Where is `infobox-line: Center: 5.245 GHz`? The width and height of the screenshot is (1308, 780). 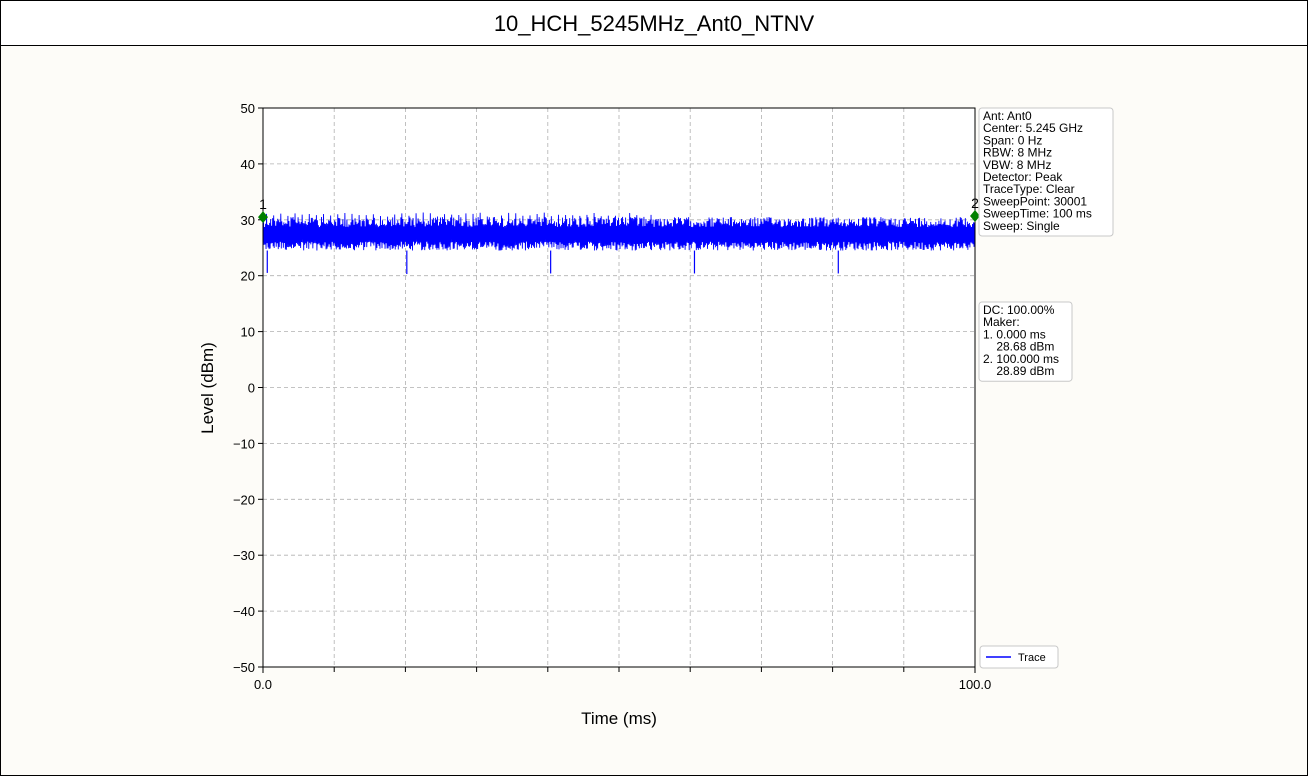
infobox-line: Center: 5.245 GHz is located at coordinates (1033, 128).